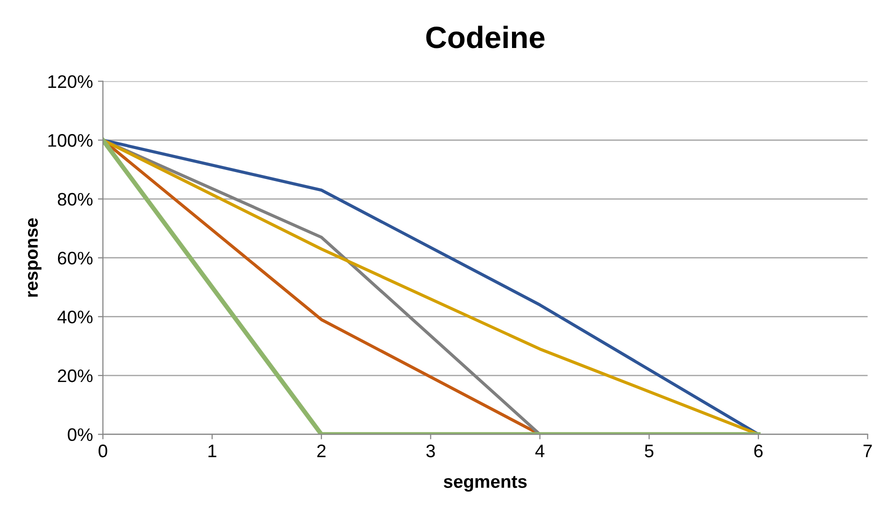  I want to click on x-tick-label: 0, so click(103, 451).